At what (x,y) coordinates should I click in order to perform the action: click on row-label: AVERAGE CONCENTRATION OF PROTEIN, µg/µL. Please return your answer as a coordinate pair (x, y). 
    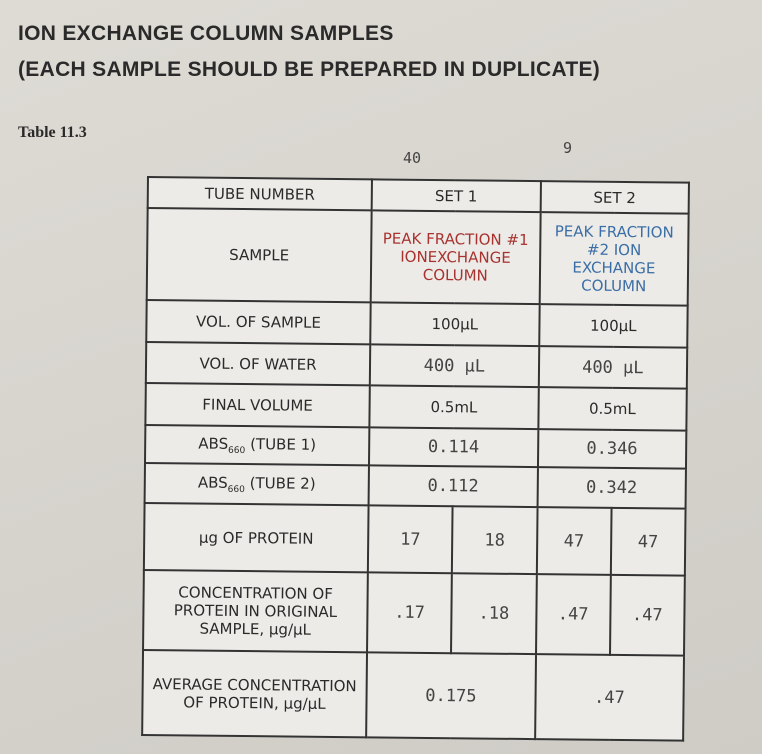
    Looking at the image, I should click on (255, 693).